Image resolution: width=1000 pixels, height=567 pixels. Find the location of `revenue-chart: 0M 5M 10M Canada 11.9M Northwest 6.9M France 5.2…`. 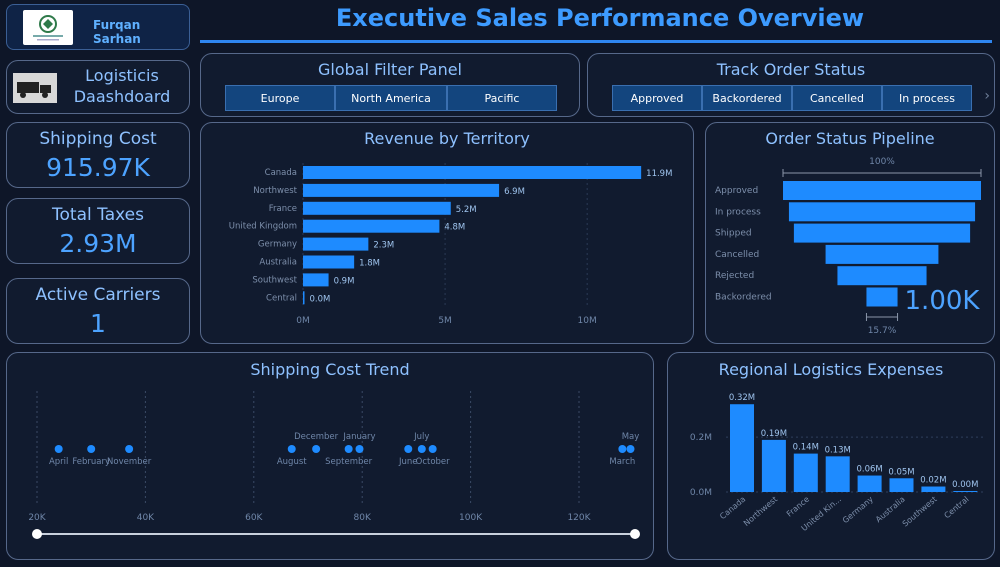

revenue-chart: 0M 5M 10M Canada 11.9M Northwest 6.9M France 5.2… is located at coordinates (450, 244).